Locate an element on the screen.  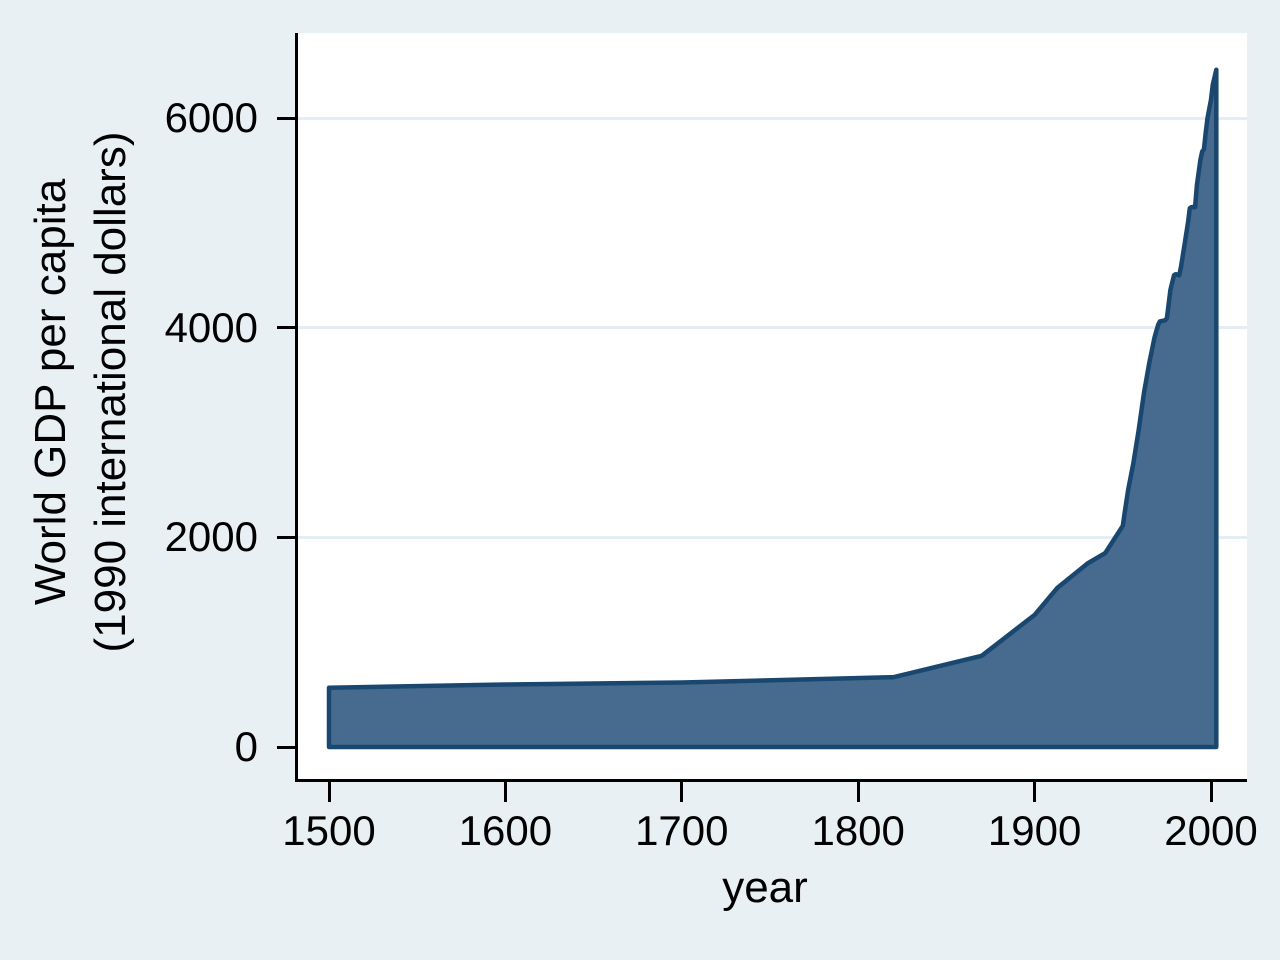
y-axis-title-line-1: World GDP per capita is located at coordinates (50, 392).